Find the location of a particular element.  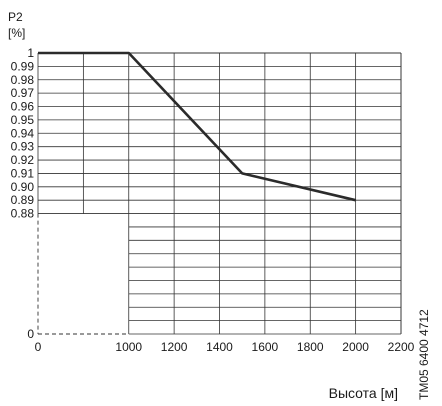

drawing-number: TM05 6400 4712 is located at coordinates (424, 354).